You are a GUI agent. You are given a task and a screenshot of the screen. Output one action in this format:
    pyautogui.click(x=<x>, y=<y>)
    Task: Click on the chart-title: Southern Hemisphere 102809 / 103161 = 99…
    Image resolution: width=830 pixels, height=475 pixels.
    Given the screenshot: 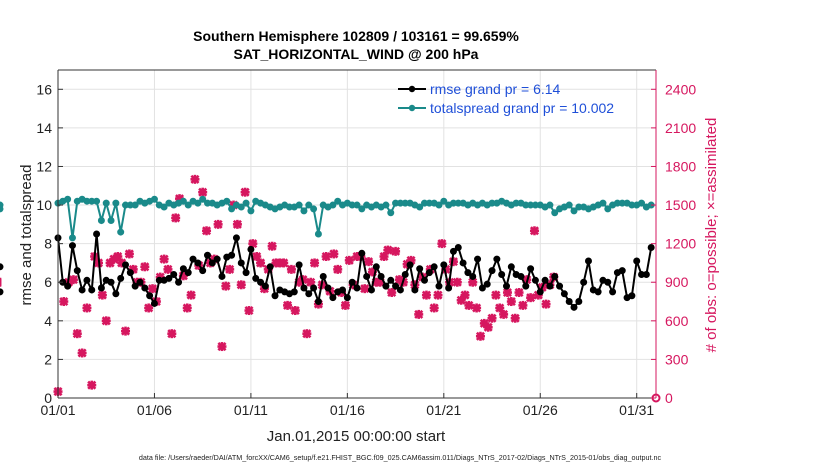 What is the action you would take?
    pyautogui.click(x=356, y=36)
    